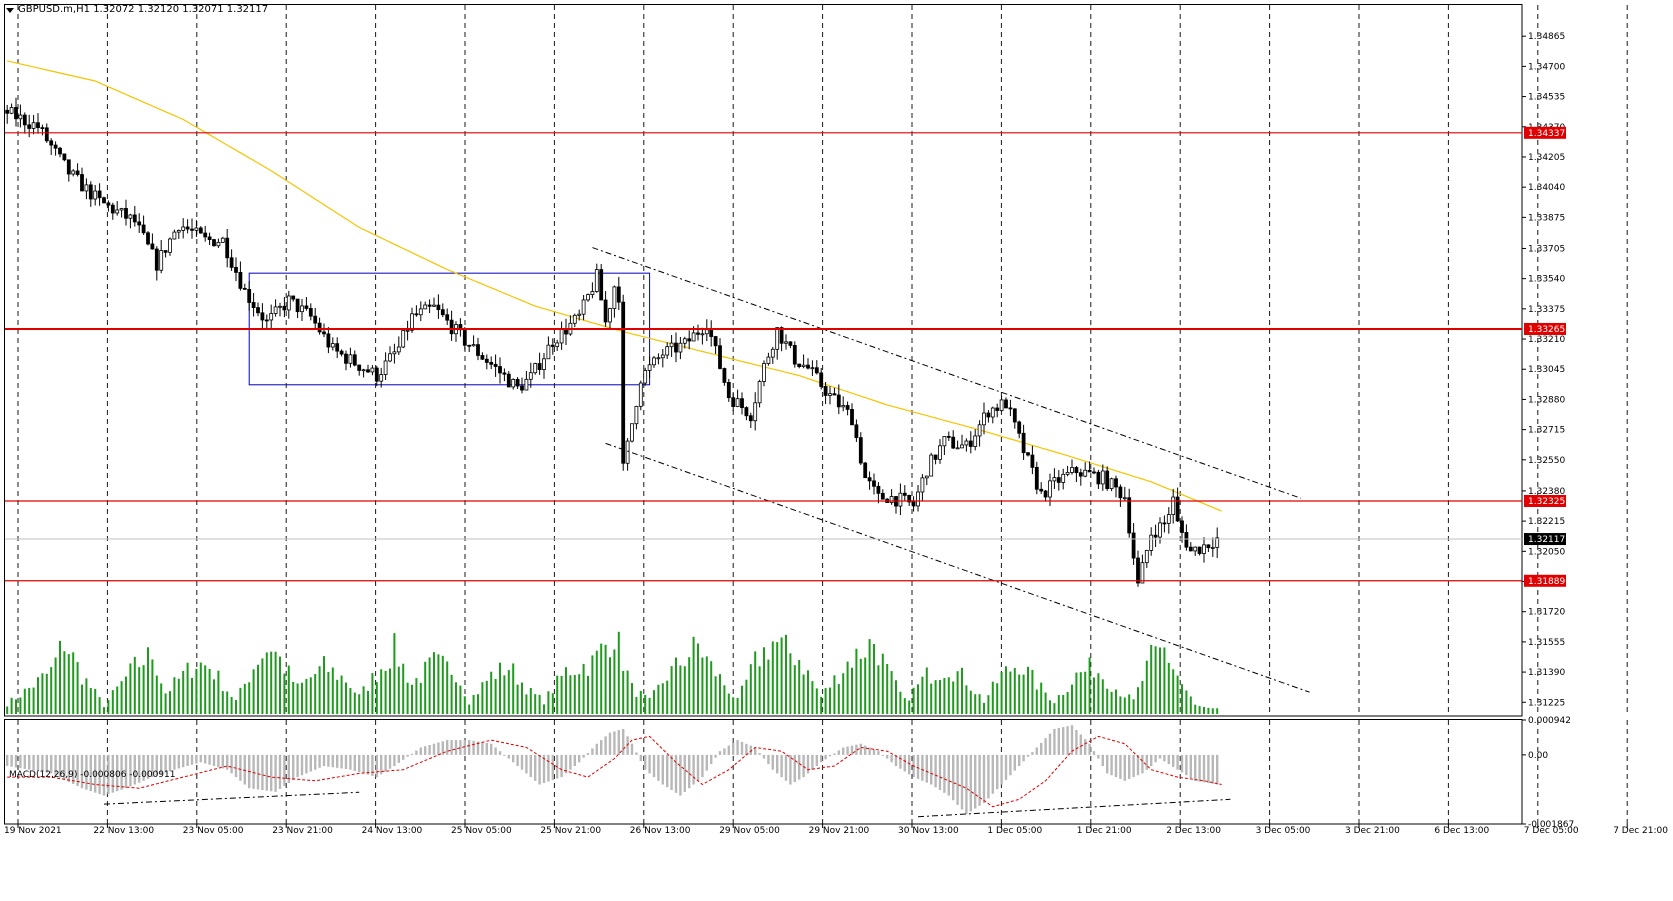  Describe the element at coordinates (1014, 831) in the screenshot. I see `x-tick-label: 1 Dec 05:00` at that location.